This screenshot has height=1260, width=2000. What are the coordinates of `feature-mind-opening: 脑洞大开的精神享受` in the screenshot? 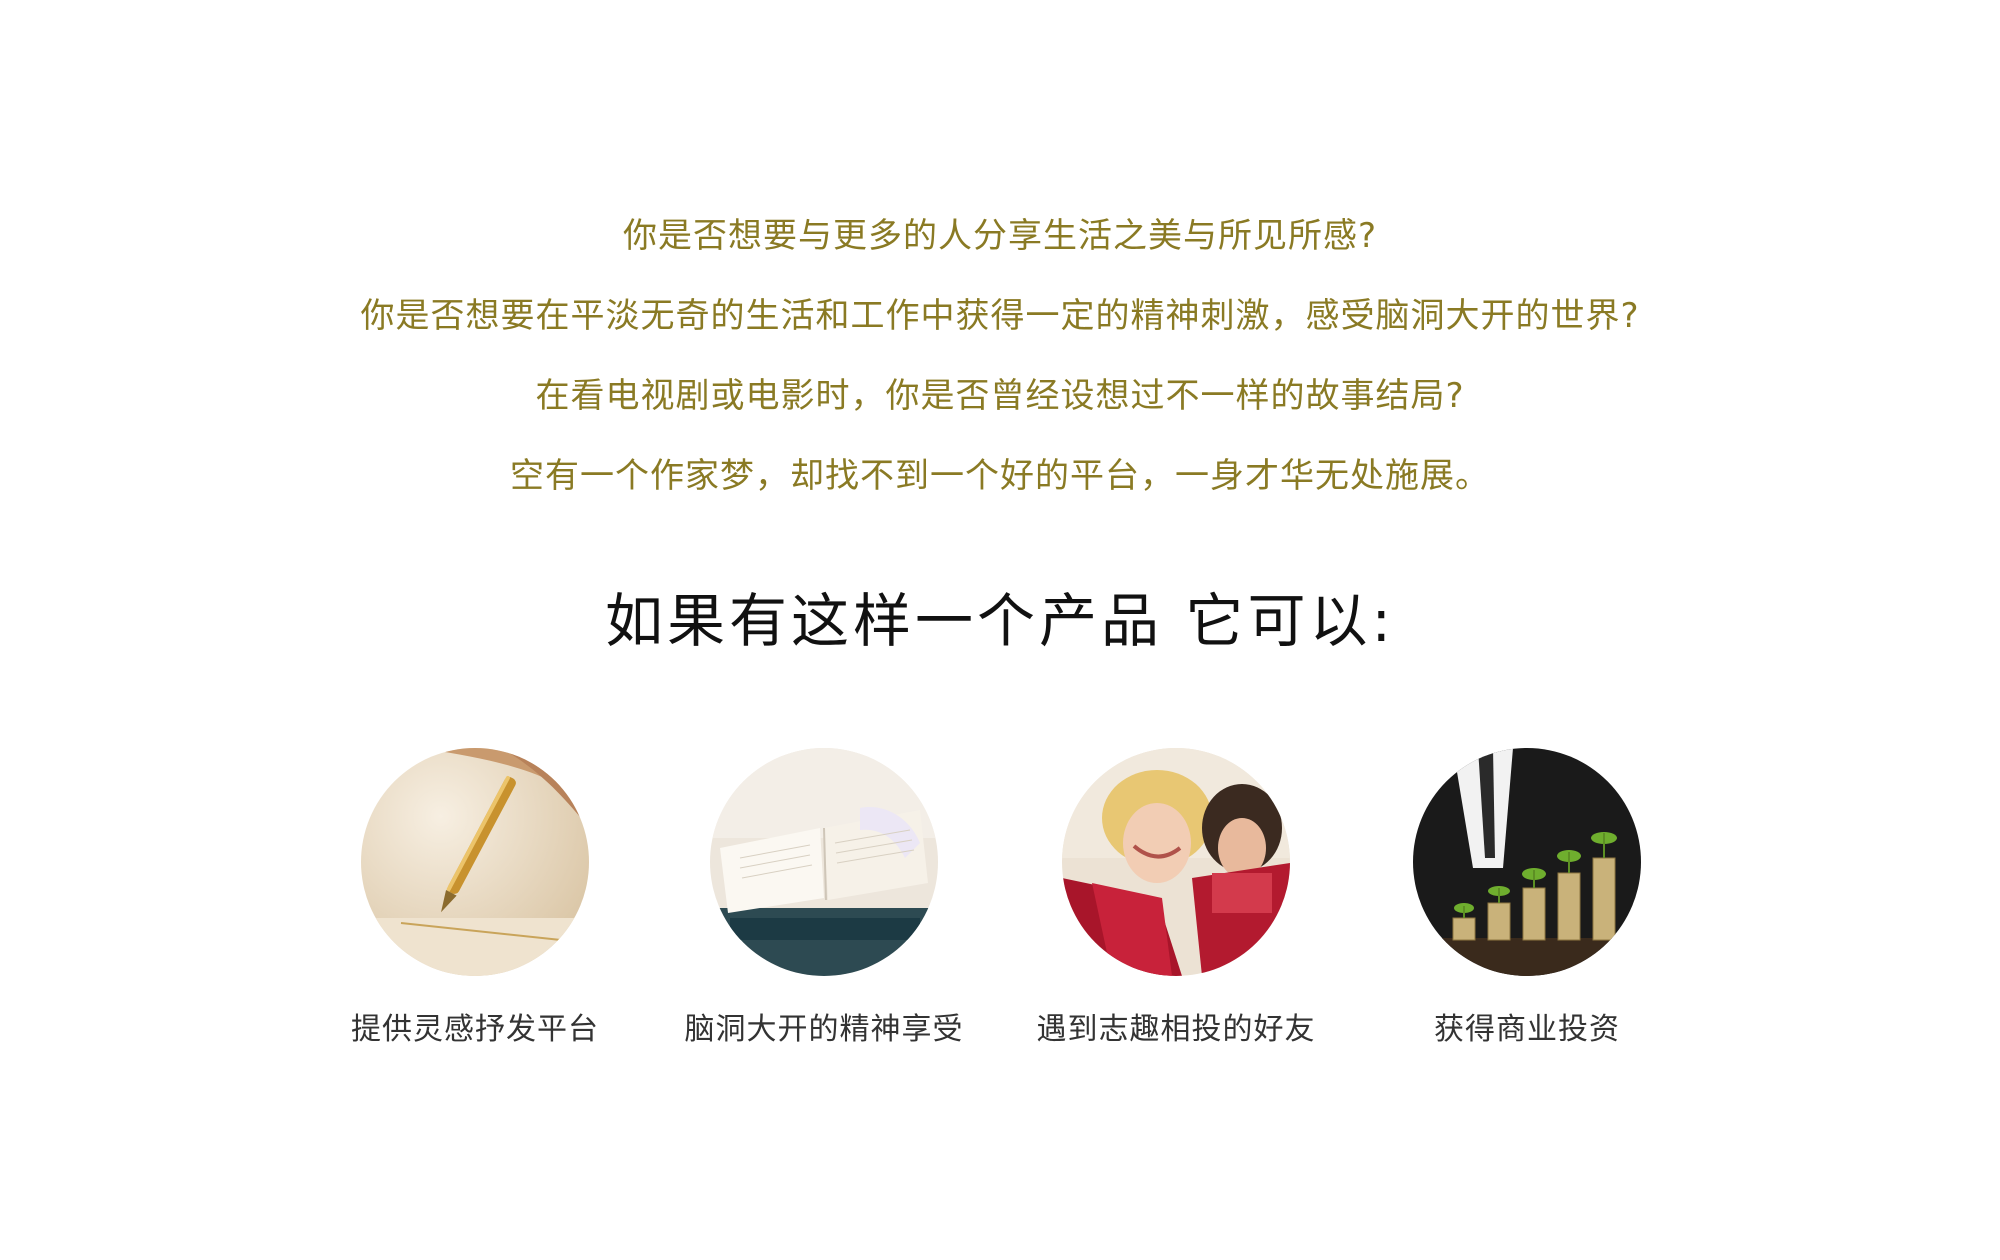 It's located at (824, 898).